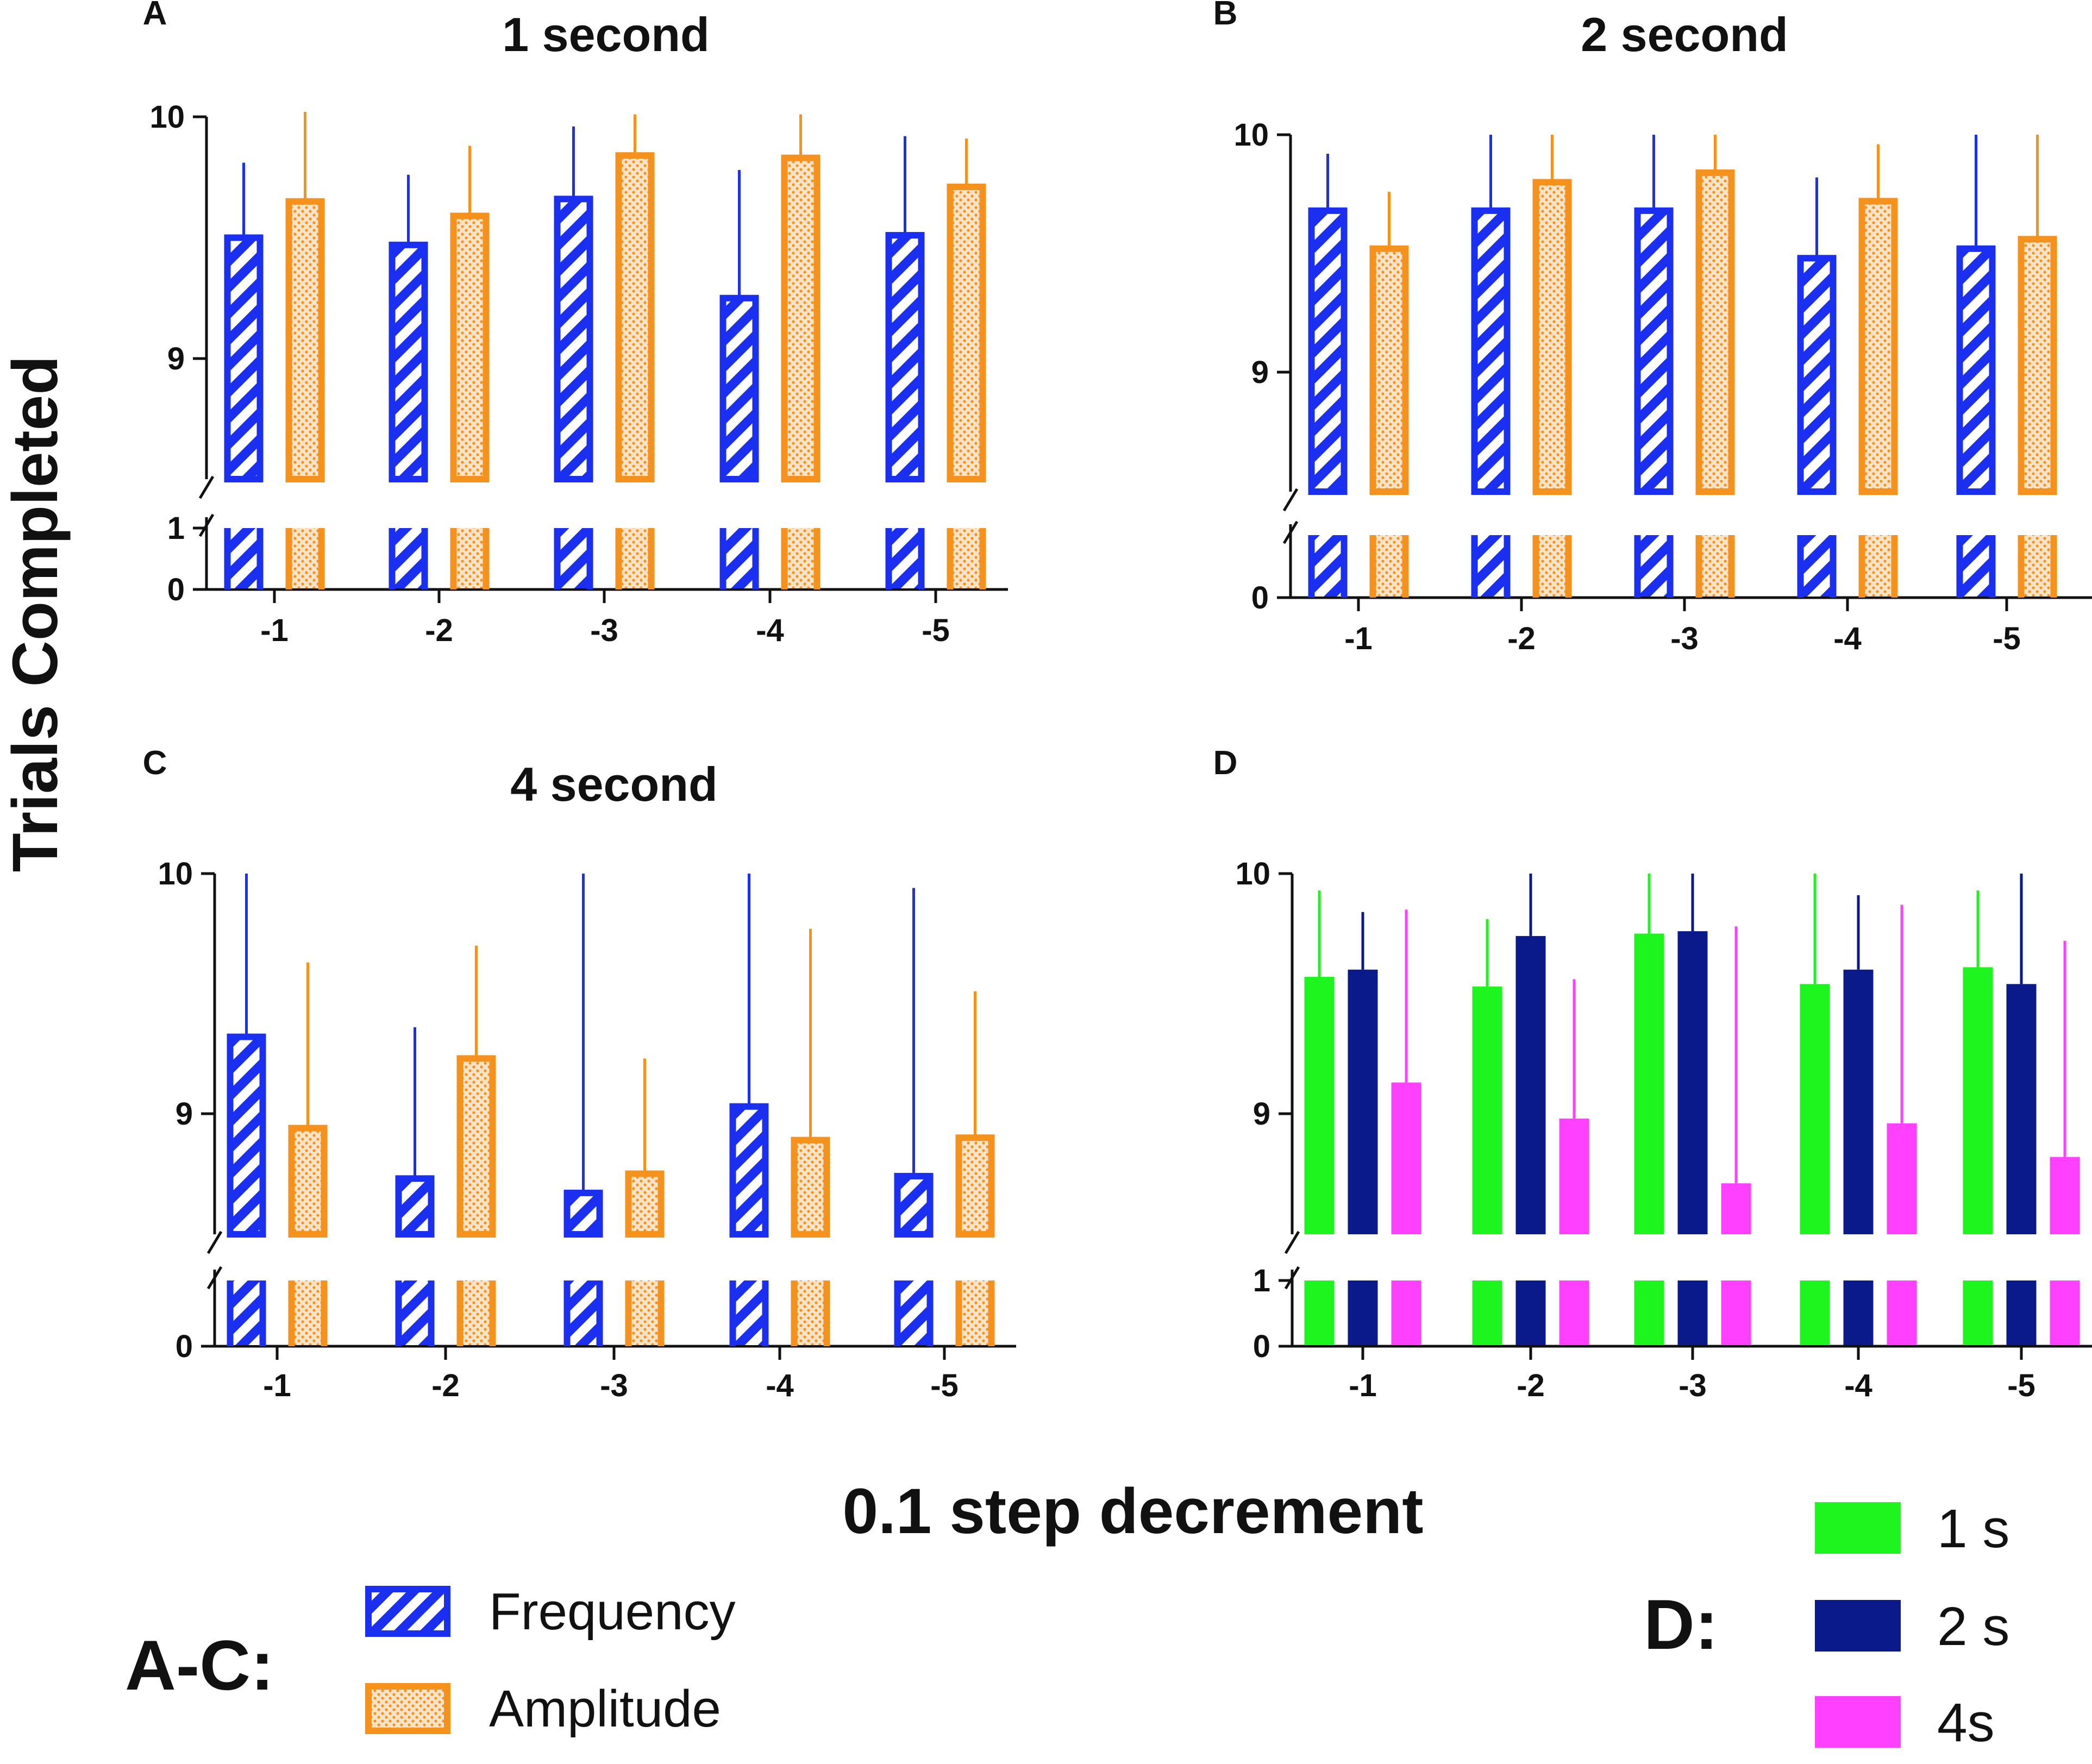 The width and height of the screenshot is (2092, 1764). Describe the element at coordinates (1225, 16) in the screenshot. I see `panel-letter: B` at that location.